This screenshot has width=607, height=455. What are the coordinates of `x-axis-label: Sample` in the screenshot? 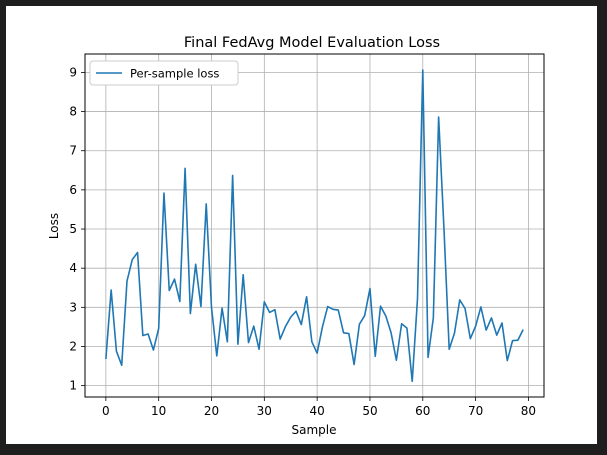 It's located at (314, 430).